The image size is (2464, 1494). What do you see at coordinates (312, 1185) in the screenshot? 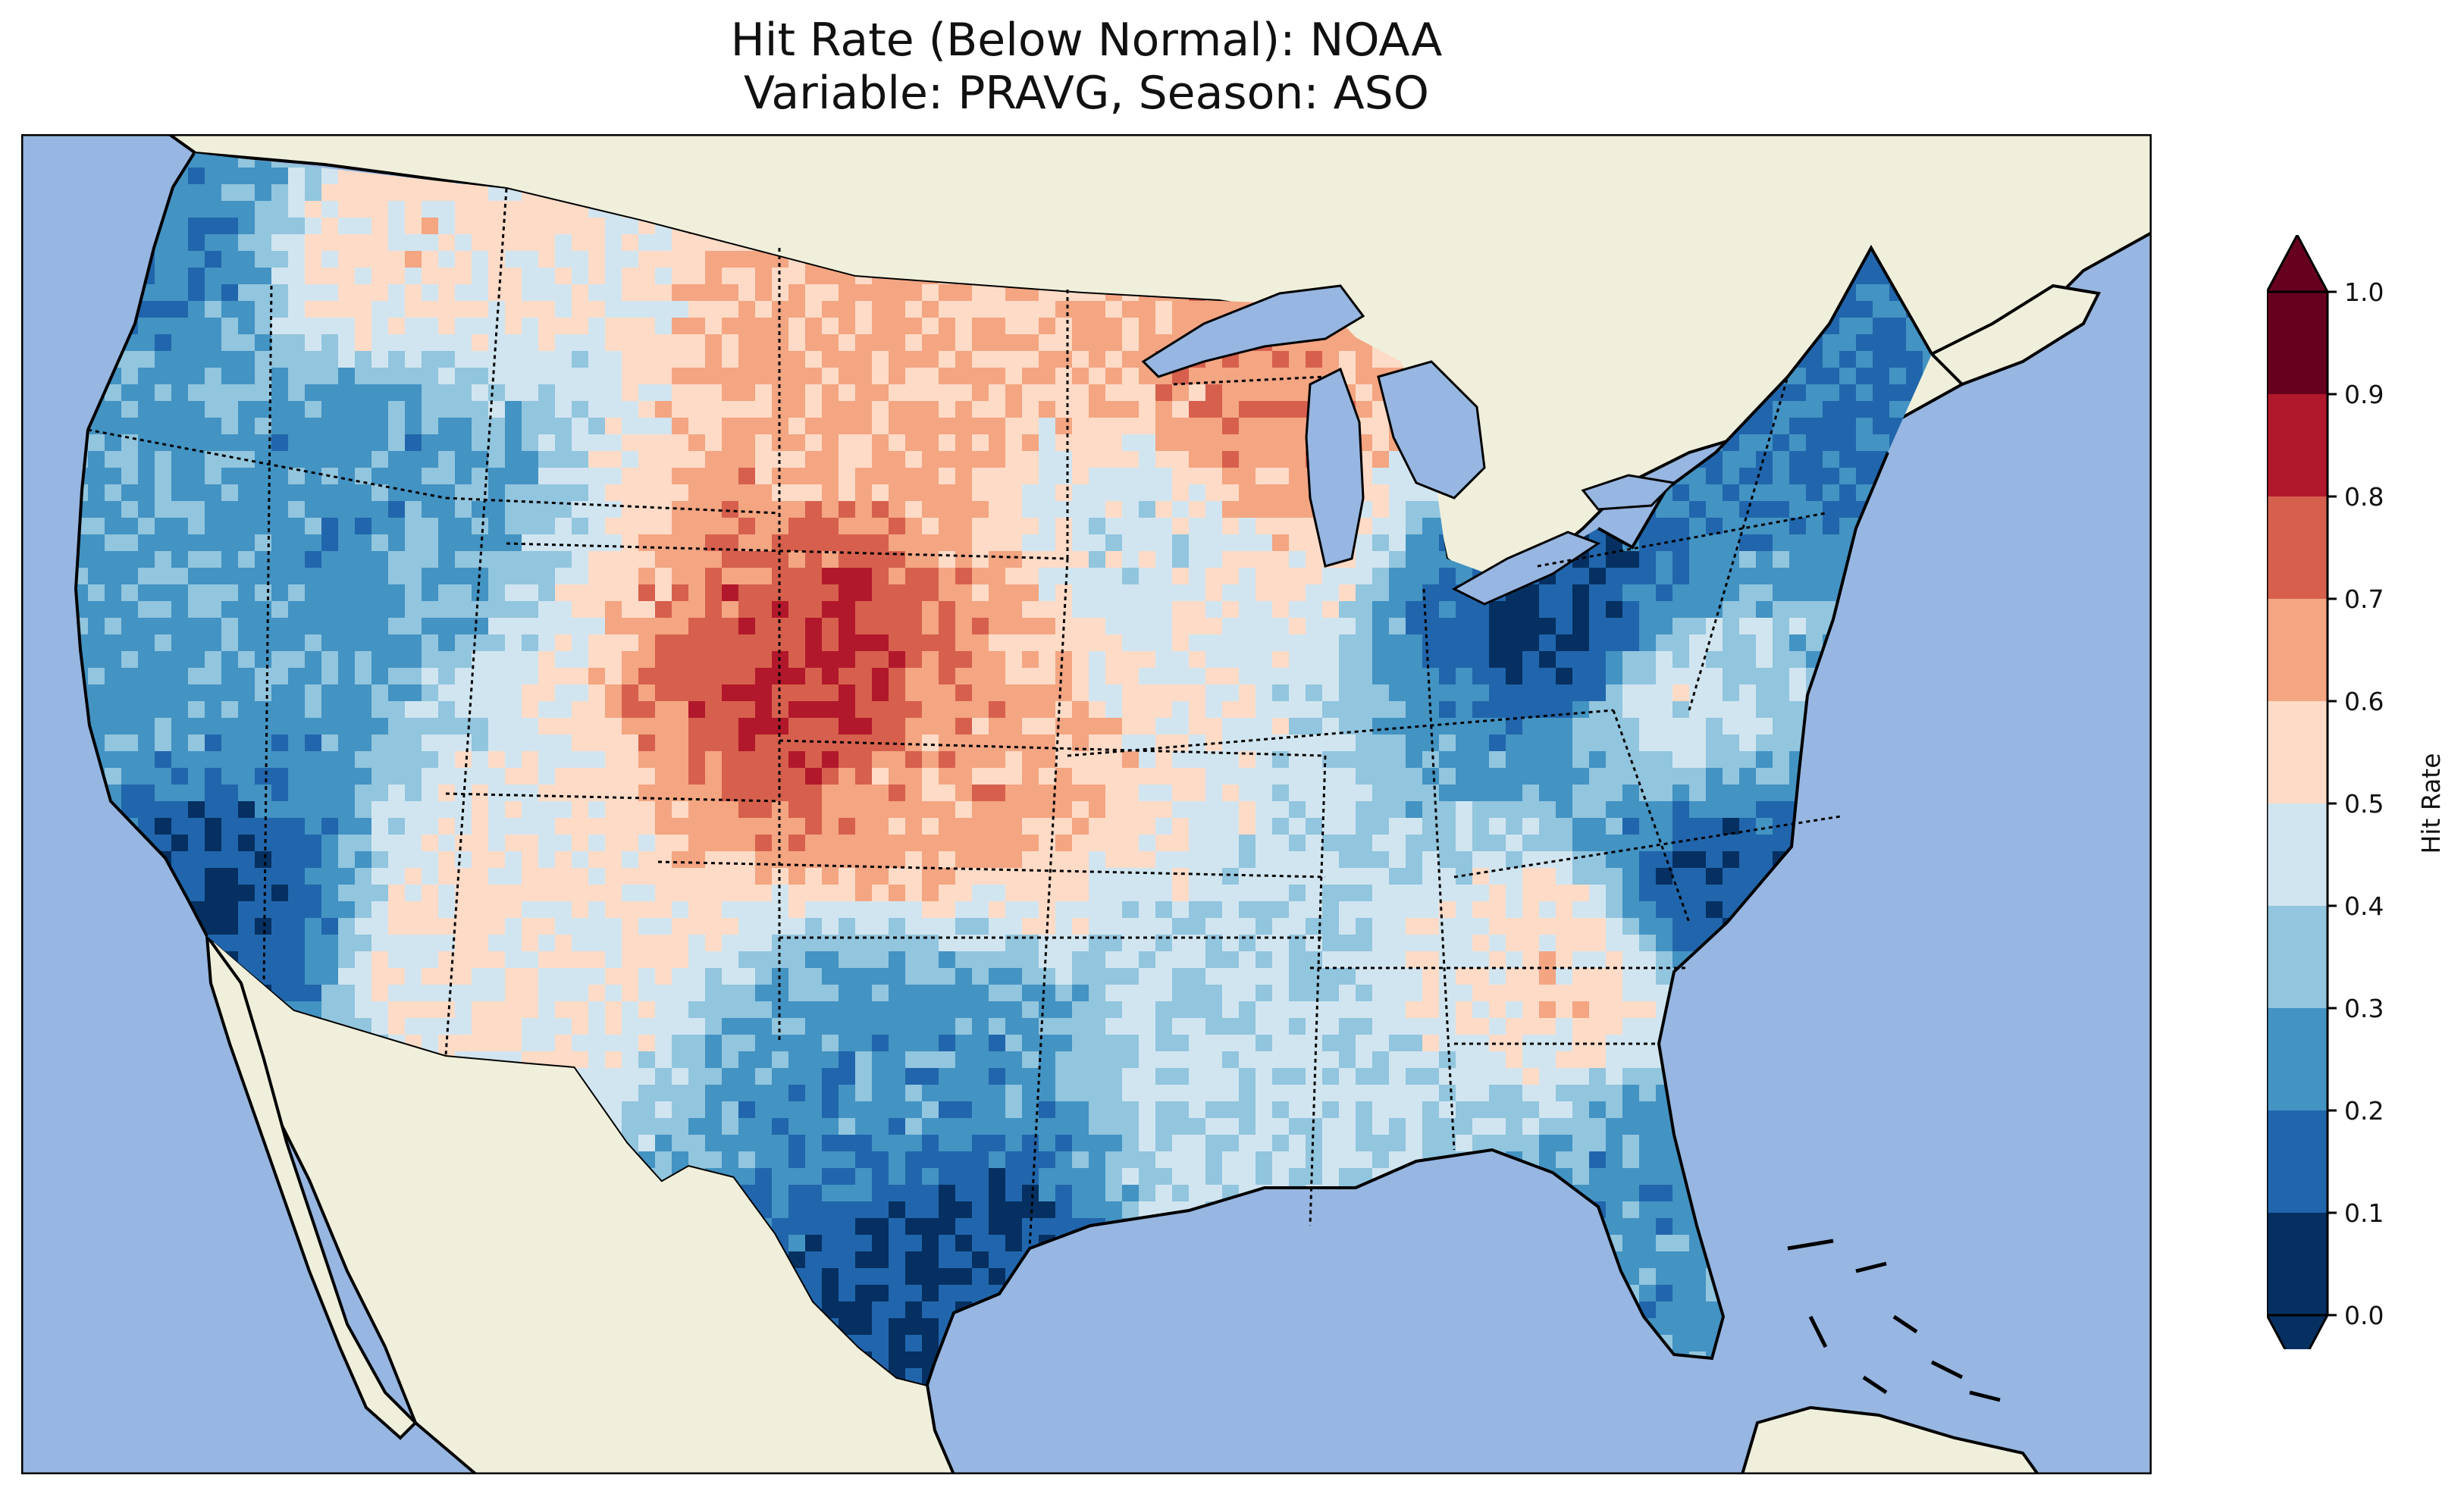
I see `baja-california` at bounding box center [312, 1185].